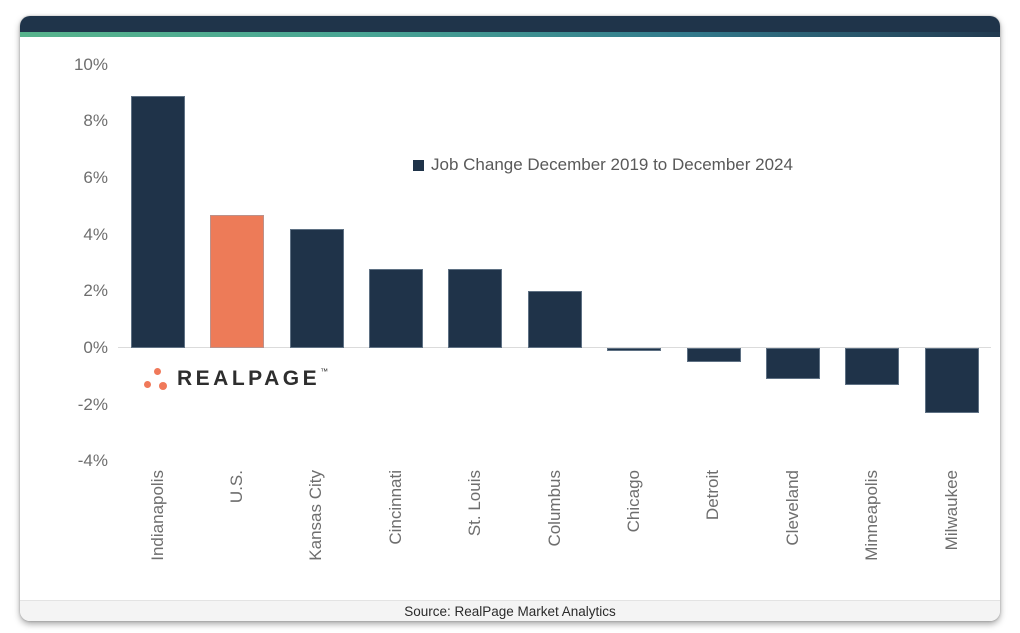  Describe the element at coordinates (95, 234) in the screenshot. I see `y-tick-4: 4%` at that location.